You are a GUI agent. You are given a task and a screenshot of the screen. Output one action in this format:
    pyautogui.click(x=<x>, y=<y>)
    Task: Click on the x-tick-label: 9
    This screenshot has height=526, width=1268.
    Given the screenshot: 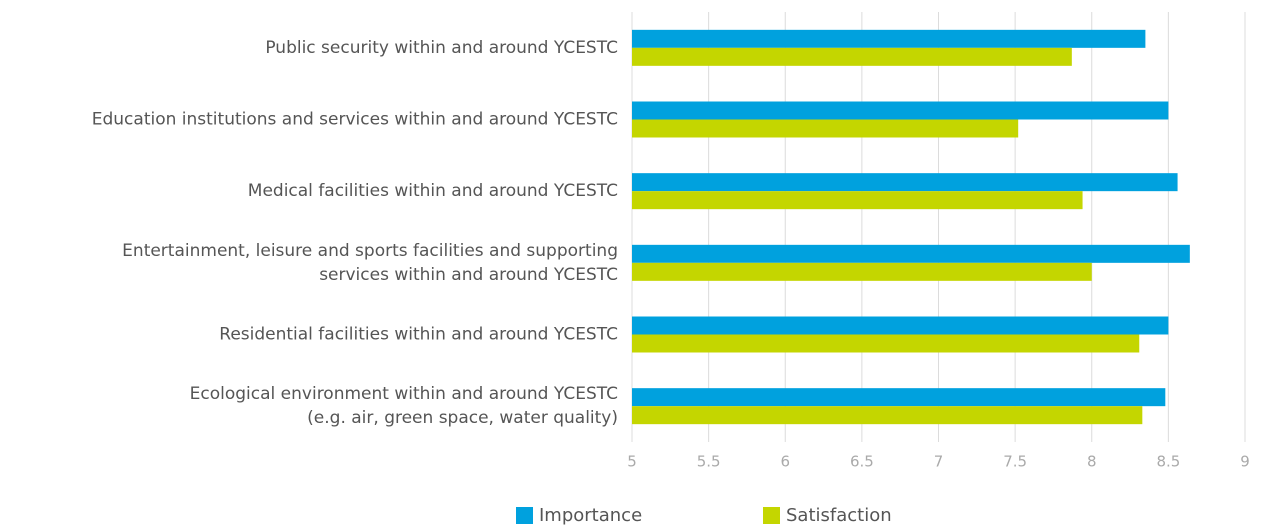 What is the action you would take?
    pyautogui.click(x=1245, y=462)
    